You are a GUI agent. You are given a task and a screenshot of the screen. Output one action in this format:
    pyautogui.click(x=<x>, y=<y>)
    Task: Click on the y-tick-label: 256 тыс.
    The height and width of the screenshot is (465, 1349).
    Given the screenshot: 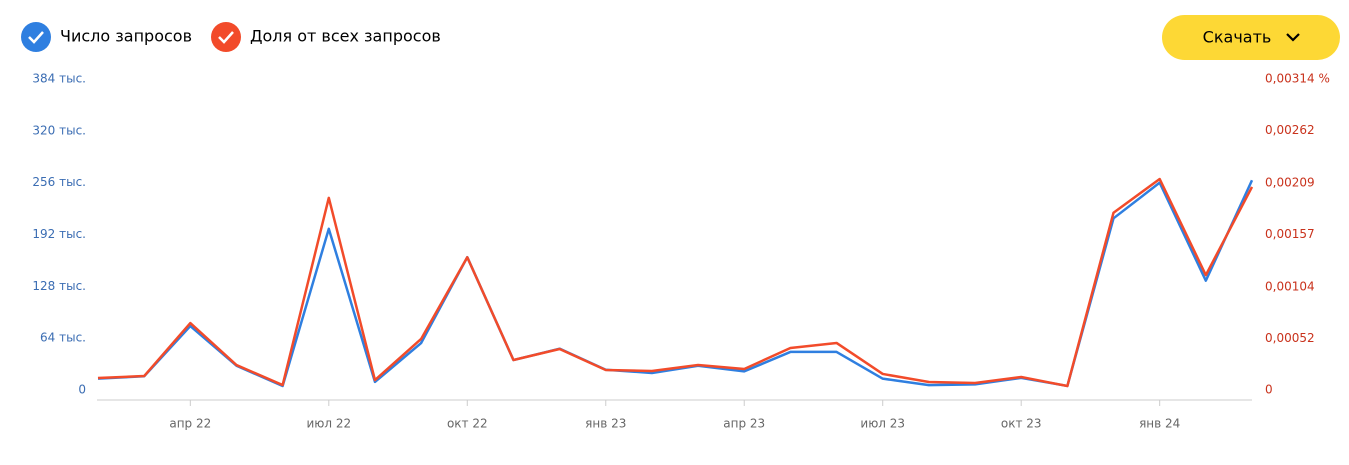 What is the action you would take?
    pyautogui.click(x=59, y=182)
    